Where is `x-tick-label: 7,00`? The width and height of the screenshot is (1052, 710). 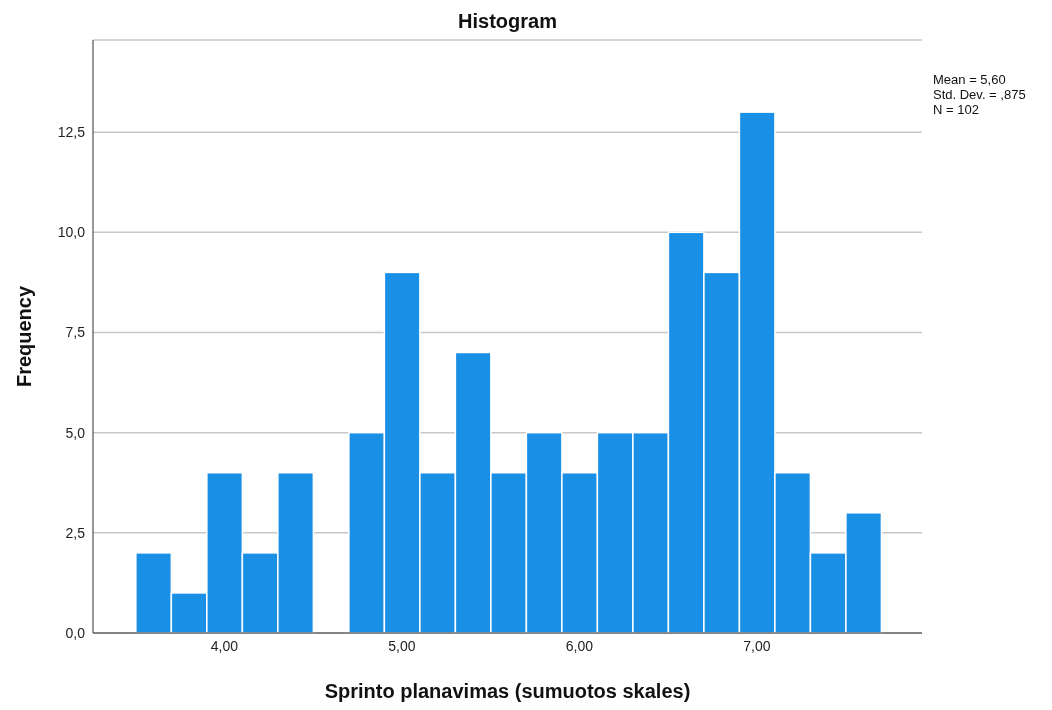
x-tick-label: 7,00 is located at coordinates (757, 645).